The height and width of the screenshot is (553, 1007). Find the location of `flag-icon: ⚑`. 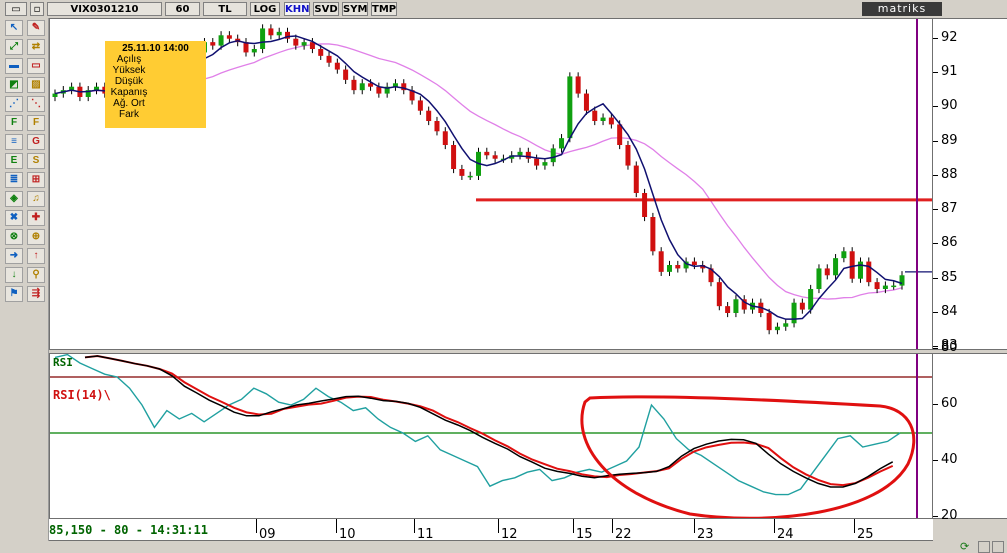

flag-icon: ⚑ is located at coordinates (14, 294).